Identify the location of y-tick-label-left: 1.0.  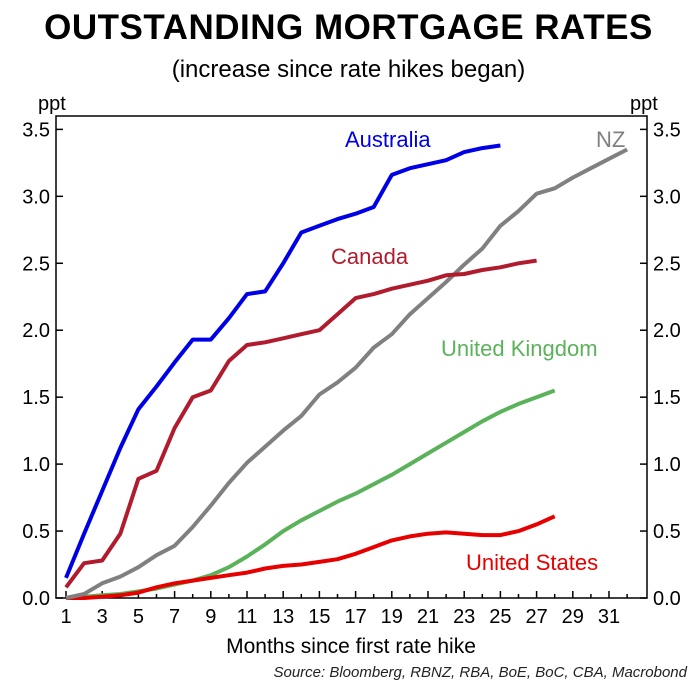
(36, 465).